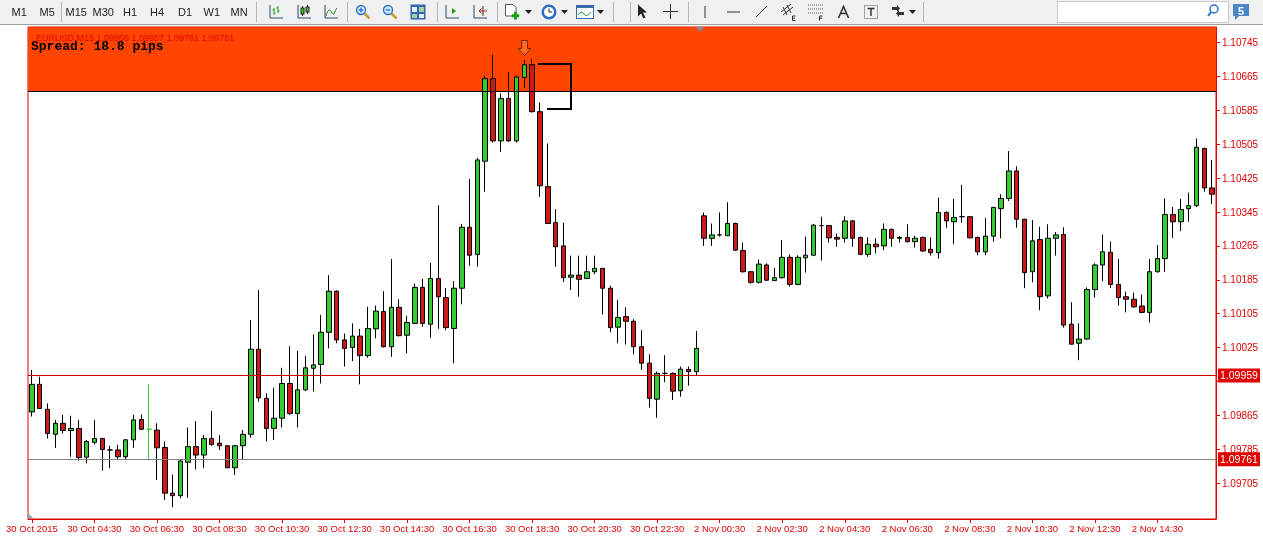 Image resolution: width=1263 pixels, height=539 pixels. I want to click on text: H1, so click(130, 12).